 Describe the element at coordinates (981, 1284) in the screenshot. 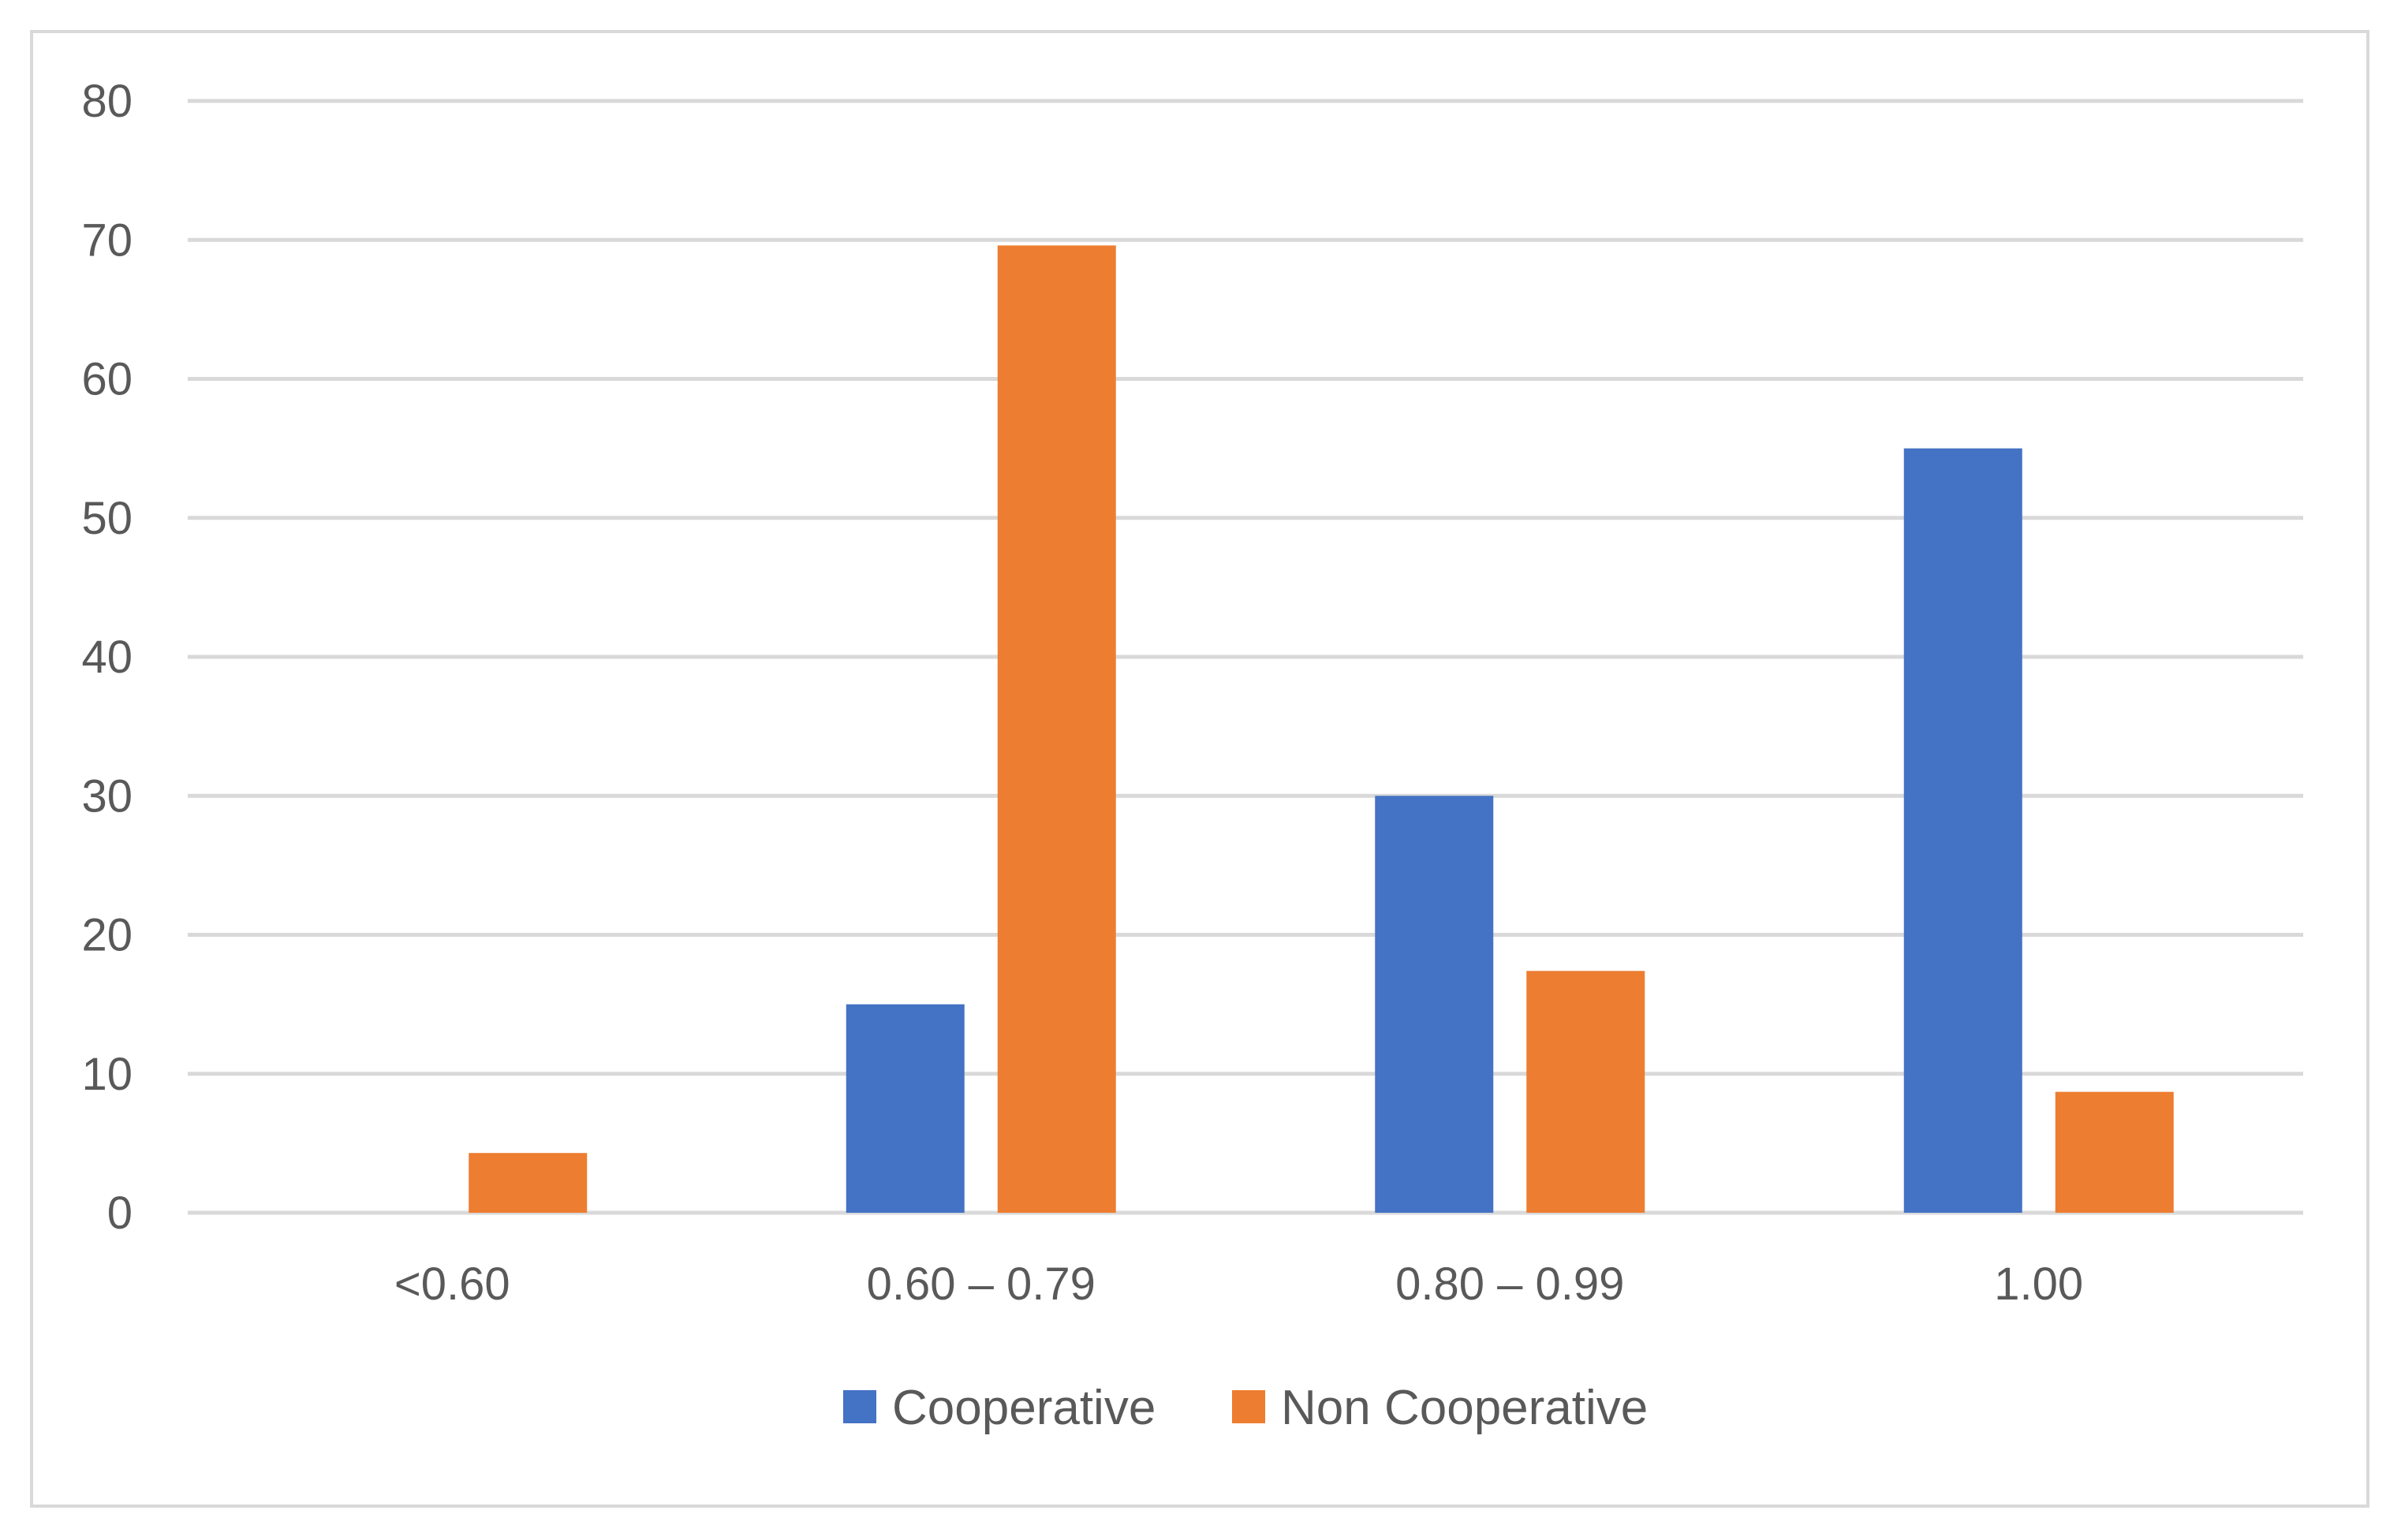

I see `x-tick-label: 0.60 – 0.79` at that location.